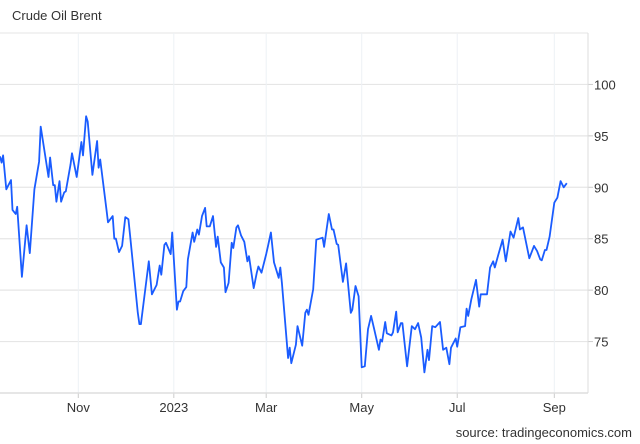 This screenshot has width=640, height=444. I want to click on source-label: source: tradingeconomics.com, so click(543, 432).